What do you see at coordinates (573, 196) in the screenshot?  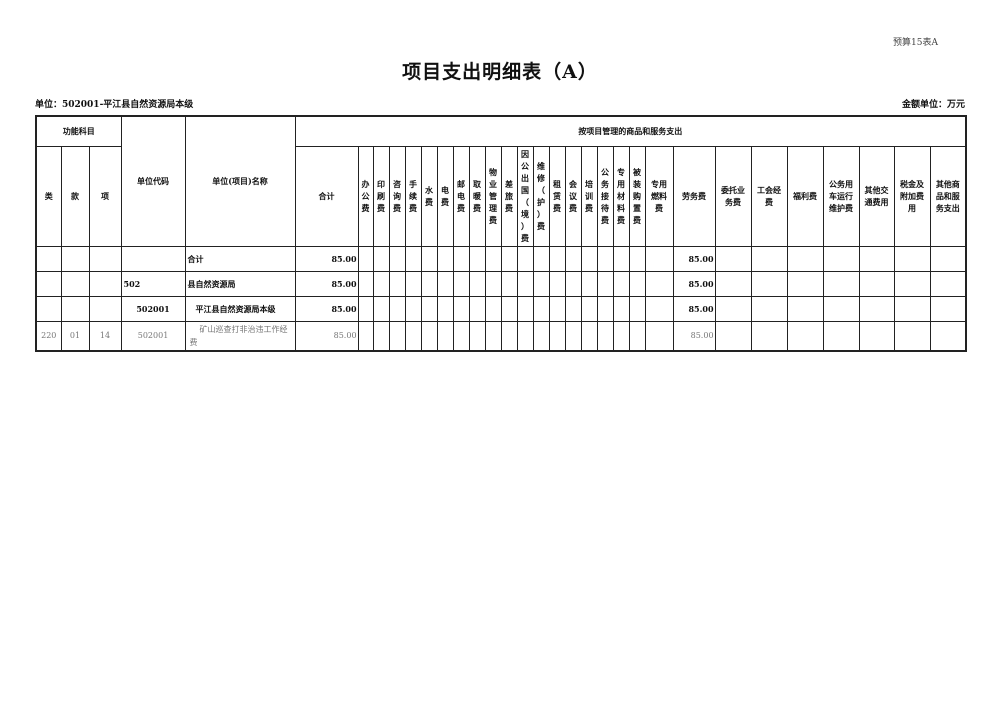 I see `header-expense-column: 会议费` at bounding box center [573, 196].